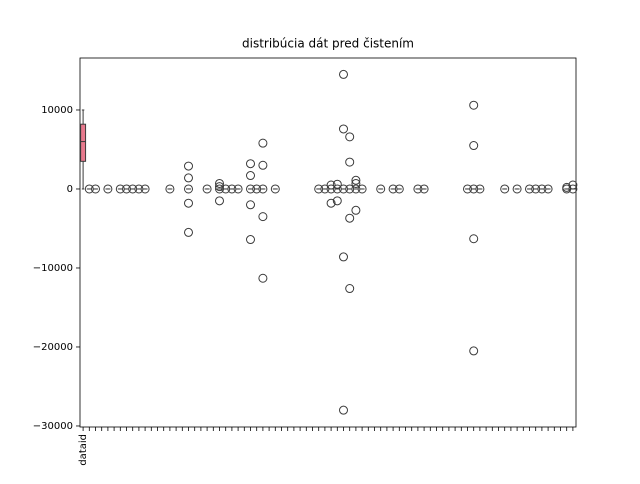  I want to click on box, so click(83, 142).